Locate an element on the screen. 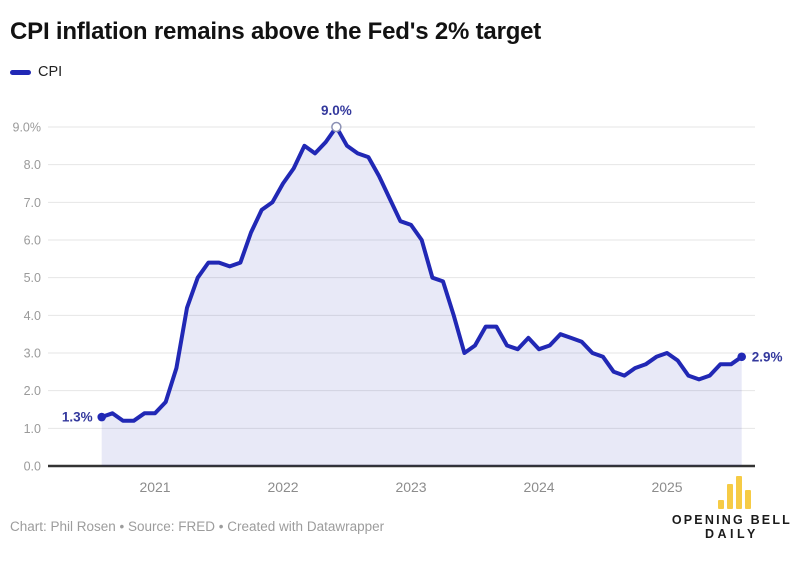 The image size is (805, 569). logo-text-line2: DAILY is located at coordinates (731, 534).